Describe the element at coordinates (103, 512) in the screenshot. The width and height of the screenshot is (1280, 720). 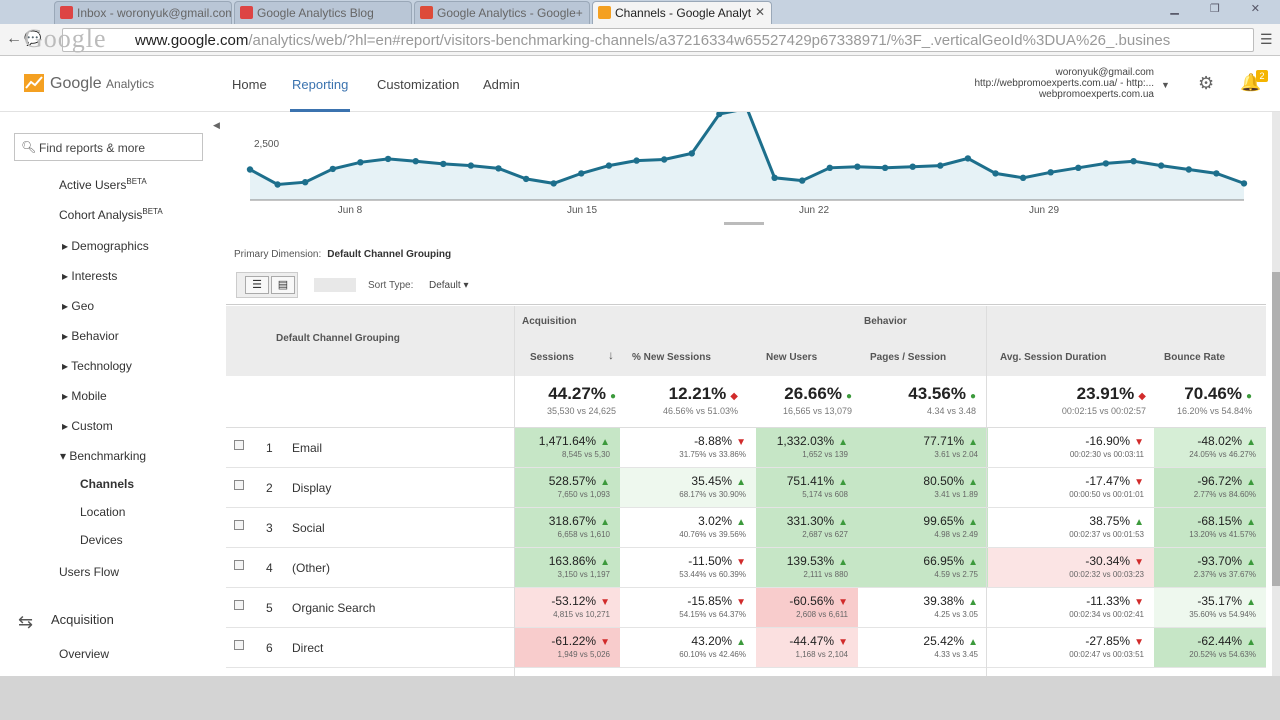
I see `sidebar-item-location: Location` at that location.